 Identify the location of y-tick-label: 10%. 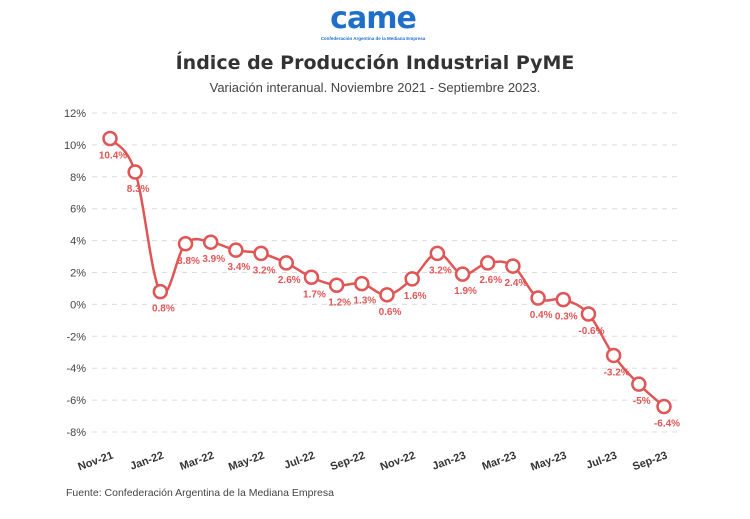
(75, 146).